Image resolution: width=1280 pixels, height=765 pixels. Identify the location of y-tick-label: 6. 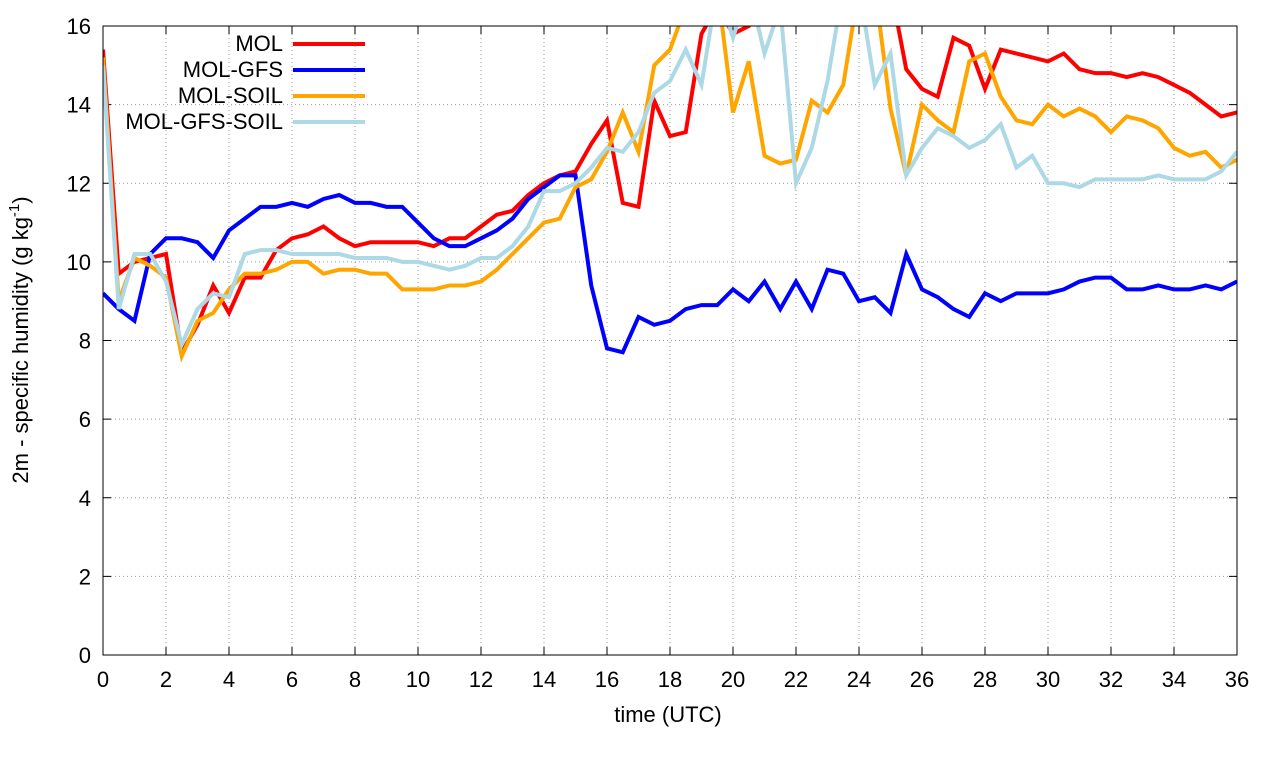
(85, 419).